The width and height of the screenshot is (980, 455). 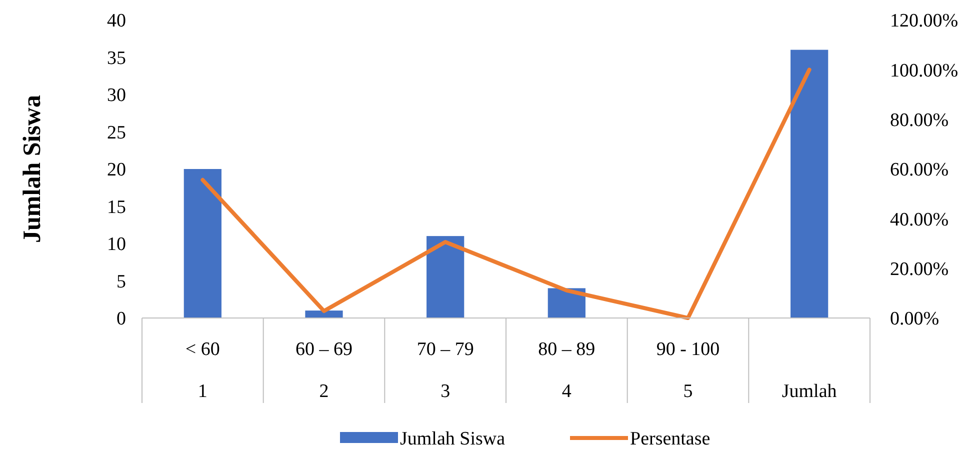 I want to click on y2-tick-label: 40.00%, so click(x=919, y=219).